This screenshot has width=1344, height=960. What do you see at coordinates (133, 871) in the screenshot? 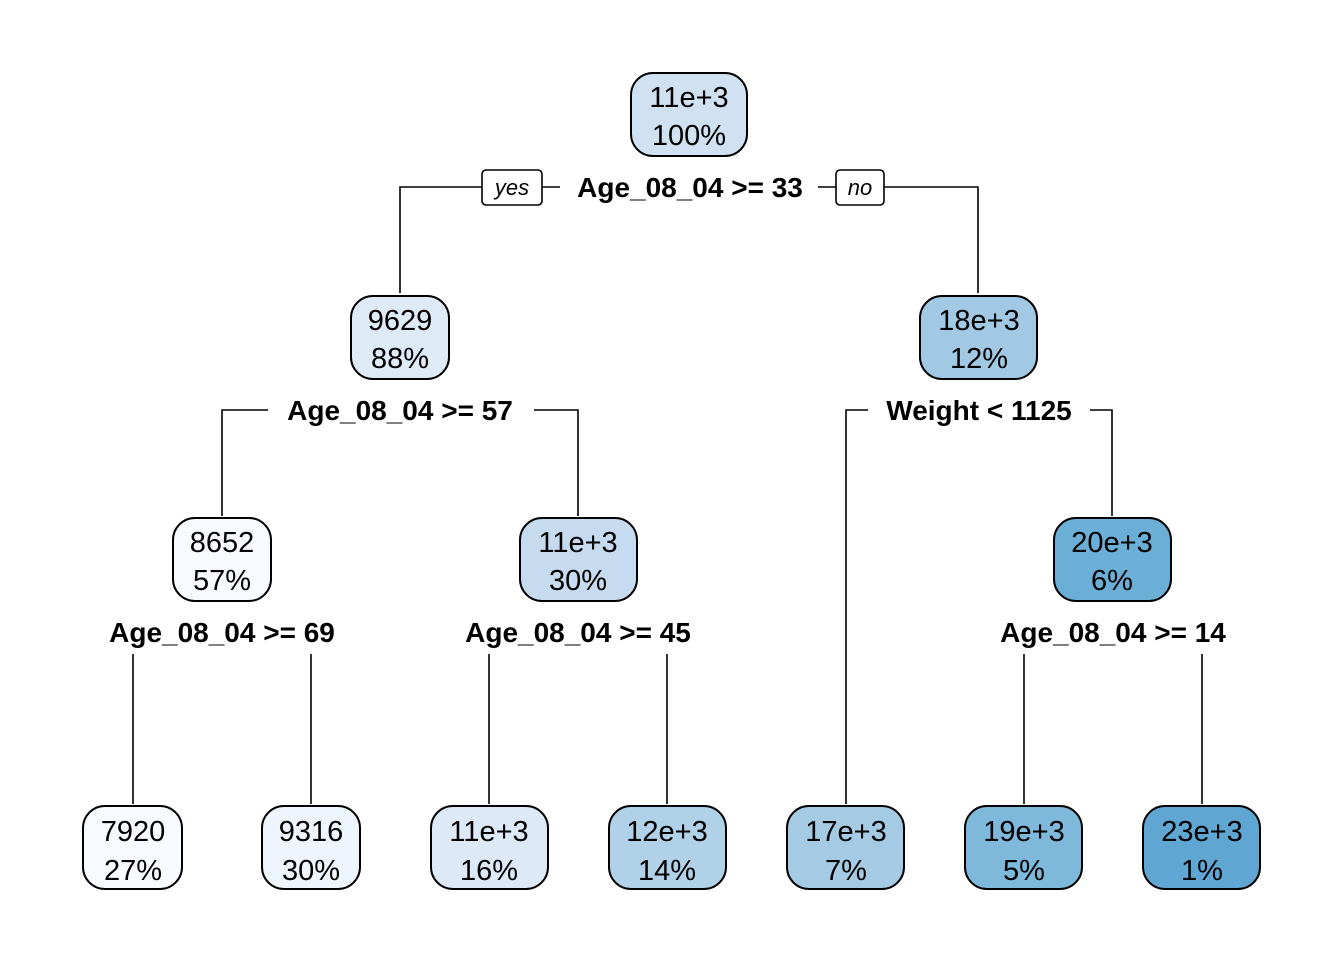
I see `leaf-1-percent: 27%` at bounding box center [133, 871].